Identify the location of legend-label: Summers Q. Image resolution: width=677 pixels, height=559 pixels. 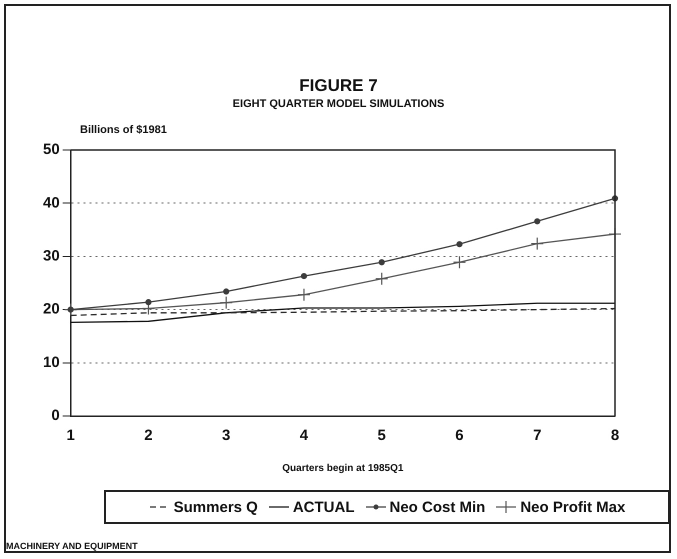
(216, 507).